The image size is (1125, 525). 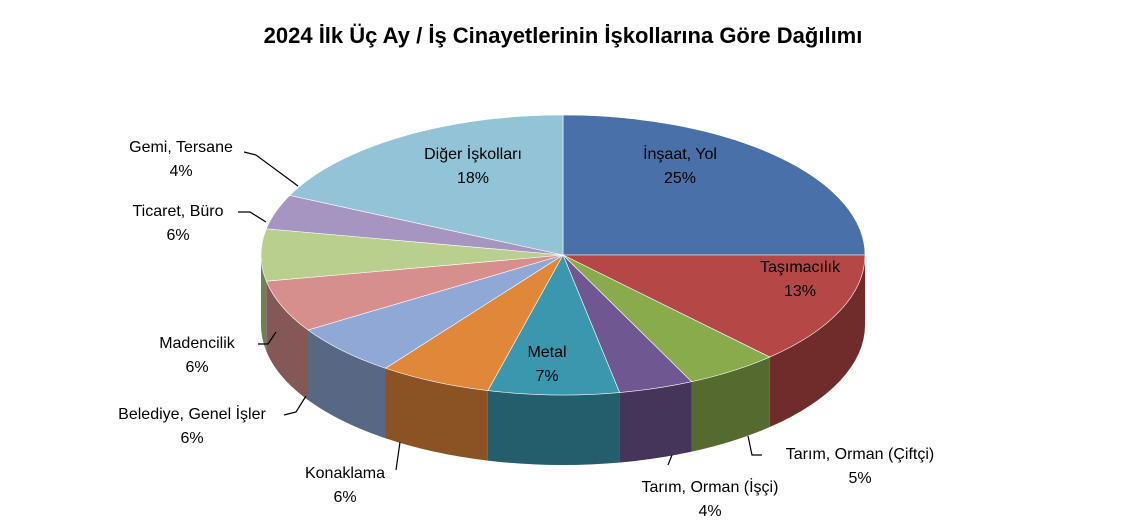 I want to click on slice-label: Tarım, Orman (İşçi), so click(x=710, y=486).